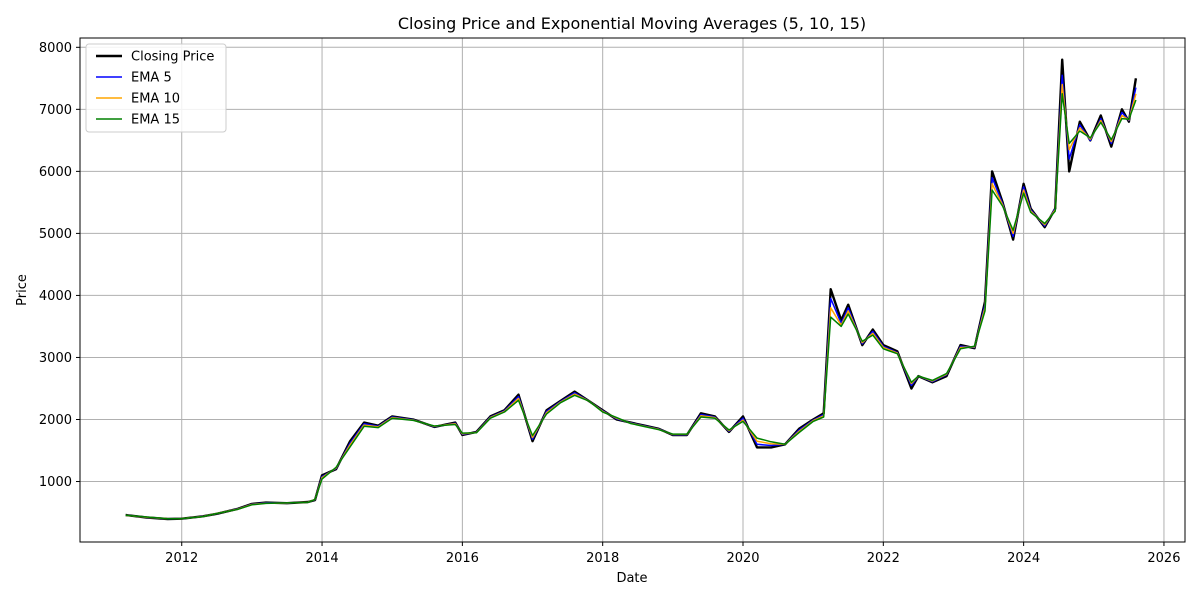  What do you see at coordinates (55, 234) in the screenshot?
I see `y-tick-label: 5000` at bounding box center [55, 234].